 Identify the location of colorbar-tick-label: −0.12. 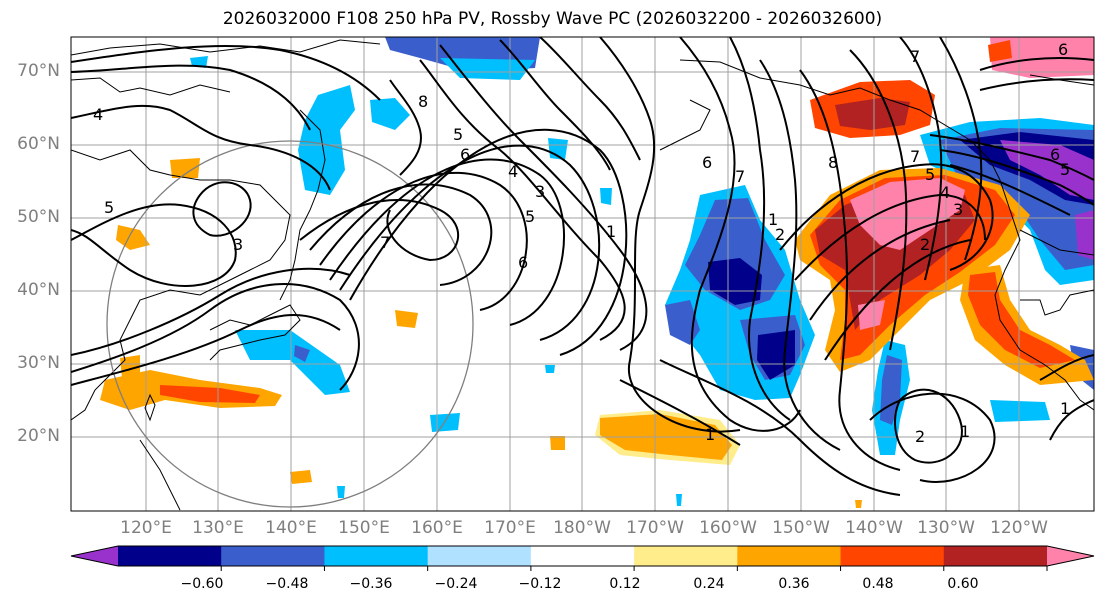
(540, 584).